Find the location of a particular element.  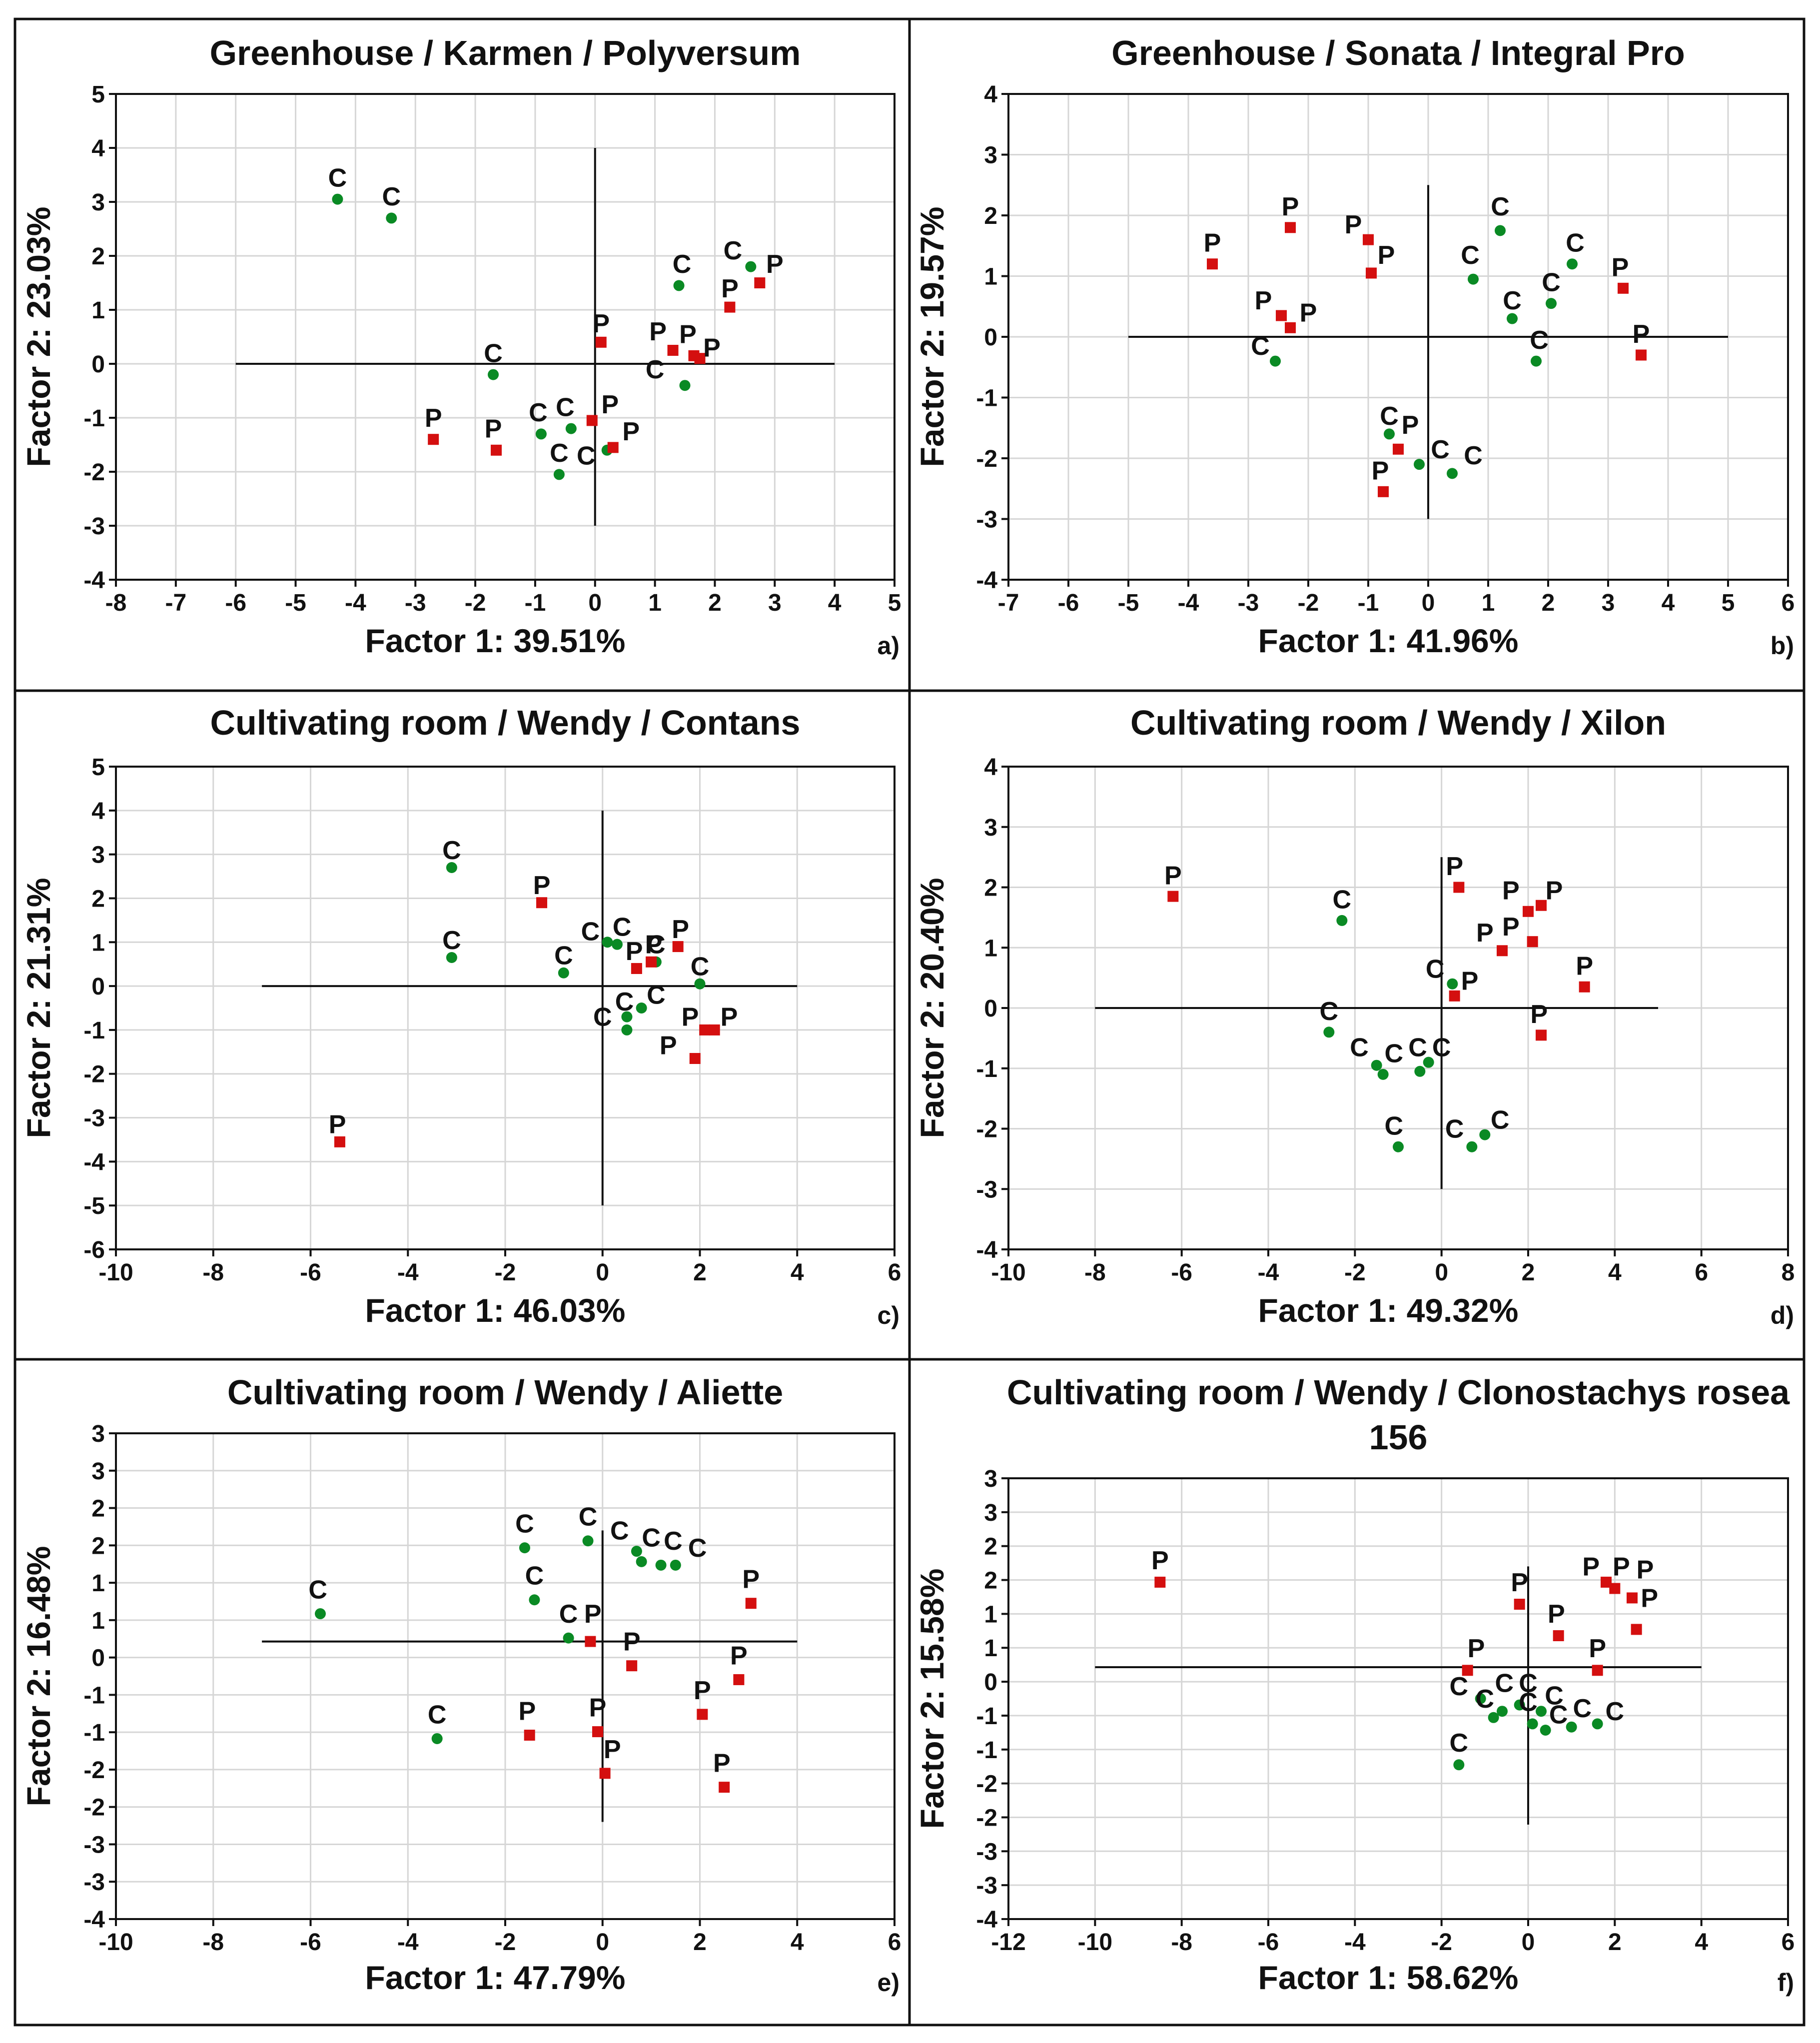

x-tick-label: -1 is located at coordinates (1368, 603).